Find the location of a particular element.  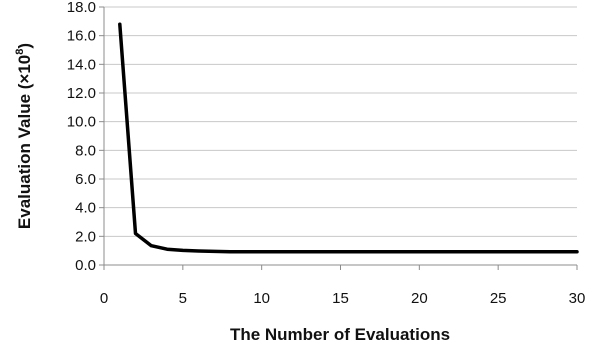

y-tick-label: 0.0 is located at coordinates (85, 265).